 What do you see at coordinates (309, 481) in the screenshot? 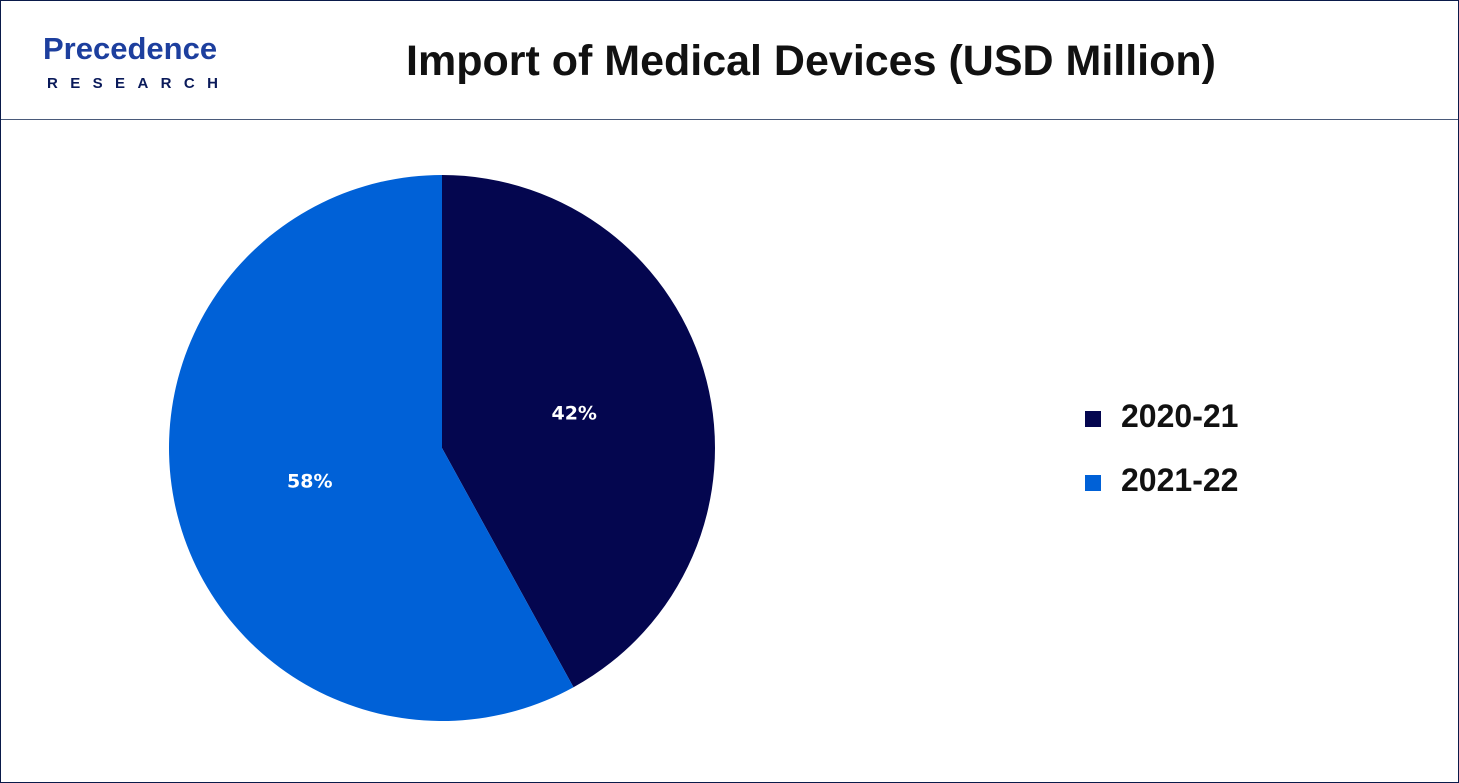
I see `slice-label-2021-22: 58%` at bounding box center [309, 481].